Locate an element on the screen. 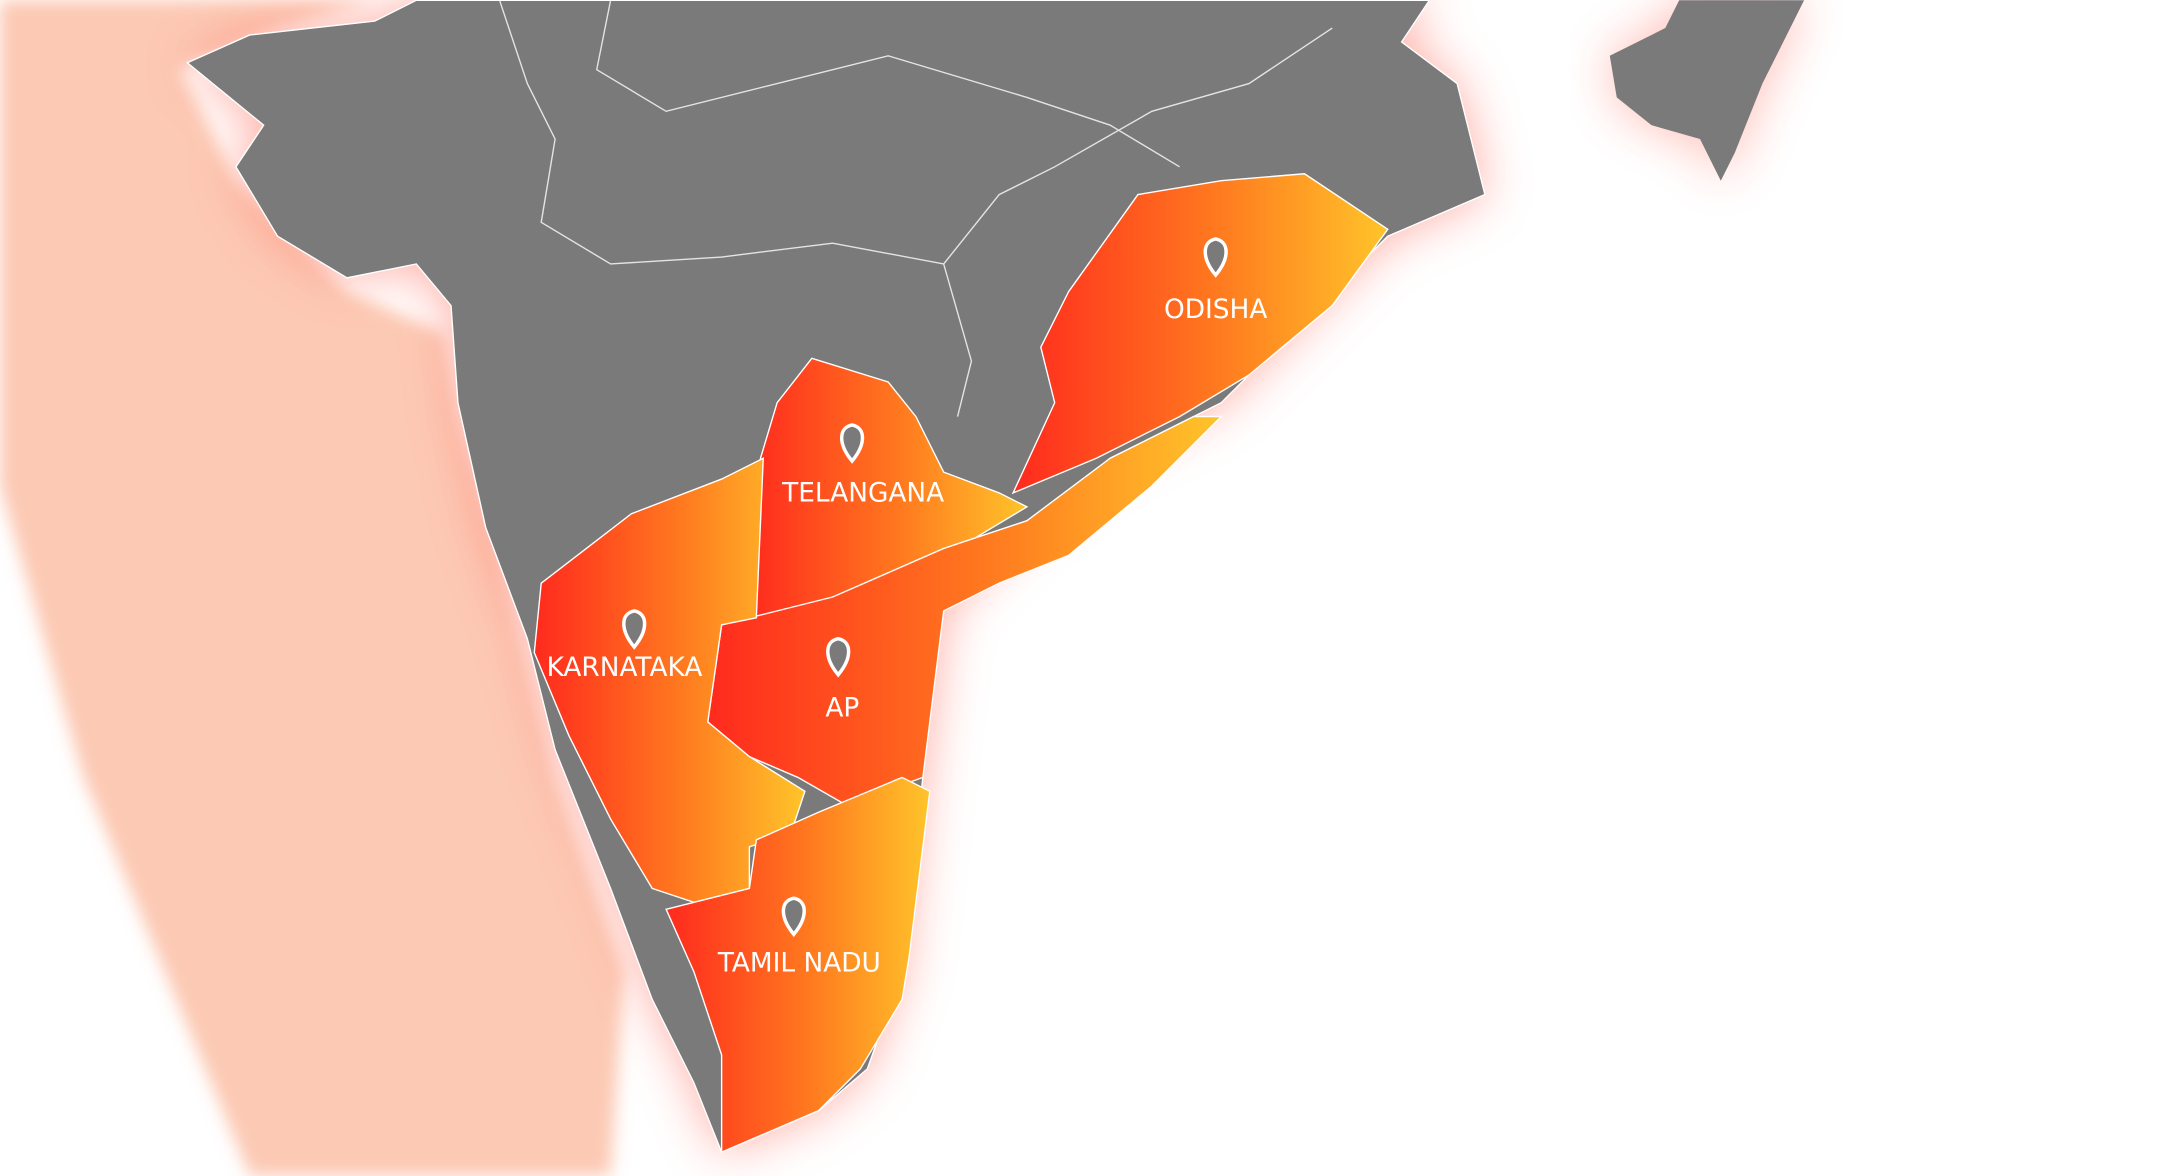 The height and width of the screenshot is (1176, 2176). state-tamil-nadu is located at coordinates (798, 965).